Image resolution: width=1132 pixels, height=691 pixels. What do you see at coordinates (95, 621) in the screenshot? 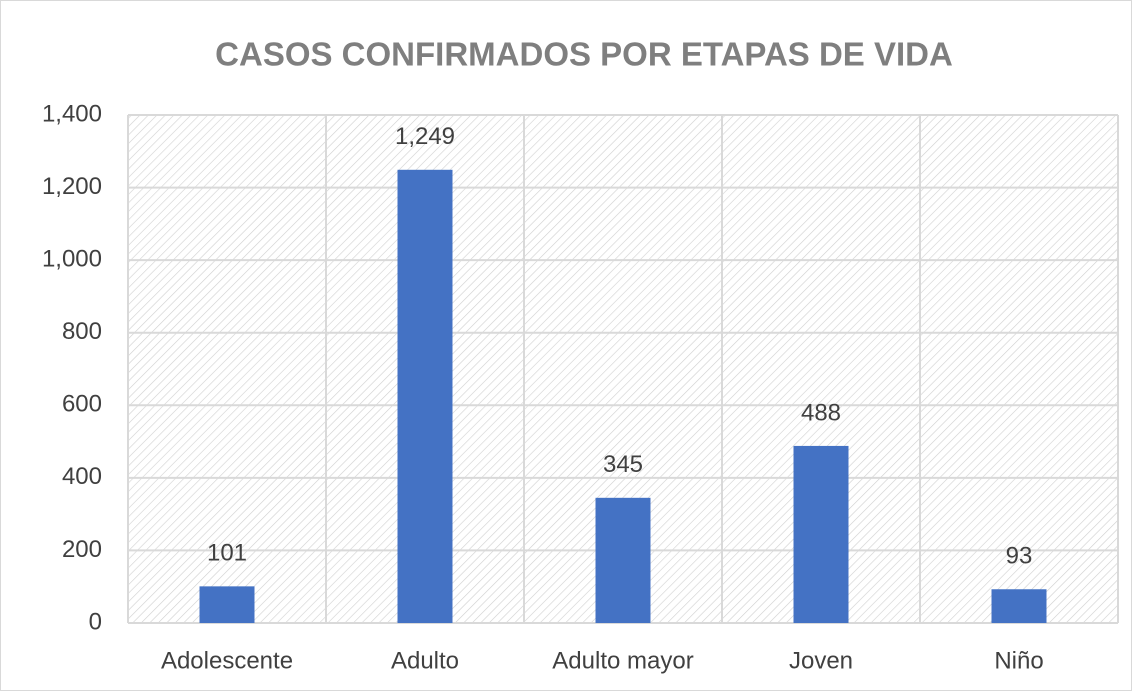
I see `y-tick-label: 0` at bounding box center [95, 621].